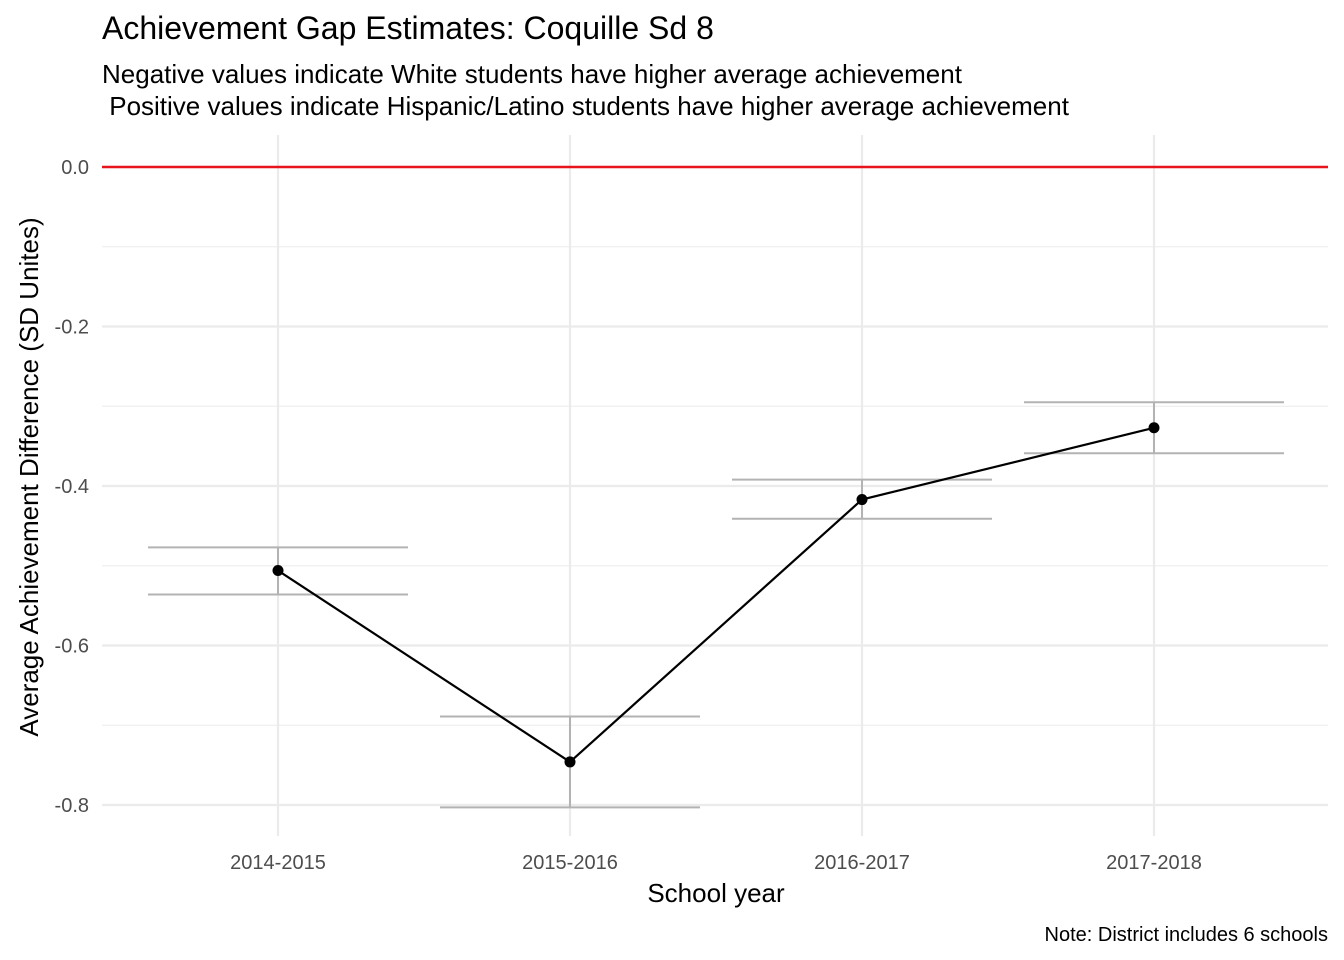  What do you see at coordinates (570, 863) in the screenshot?
I see `x-tick-label: 2015-2016` at bounding box center [570, 863].